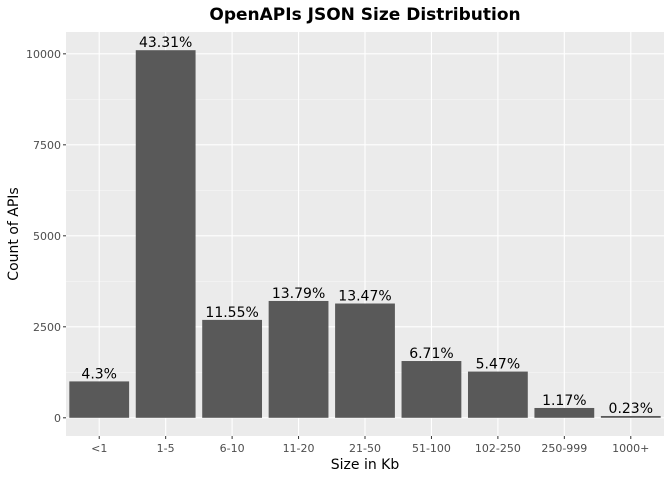 The width and height of the screenshot is (672, 480). Describe the element at coordinates (365, 448) in the screenshot. I see `x-tick-label: 21-50` at that location.